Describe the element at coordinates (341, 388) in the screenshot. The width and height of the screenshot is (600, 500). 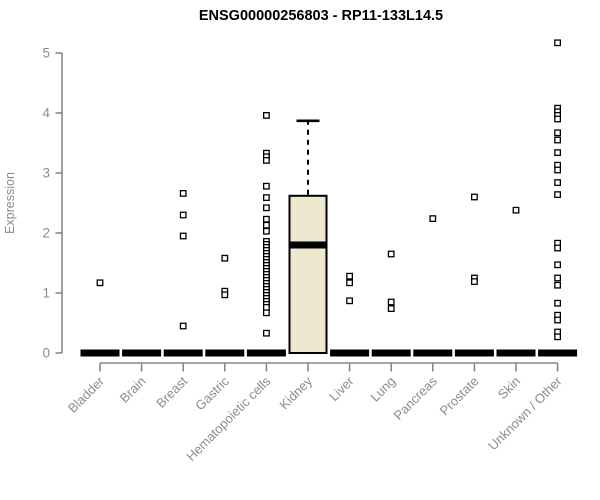
I see `x-tick-label: Liver` at that location.